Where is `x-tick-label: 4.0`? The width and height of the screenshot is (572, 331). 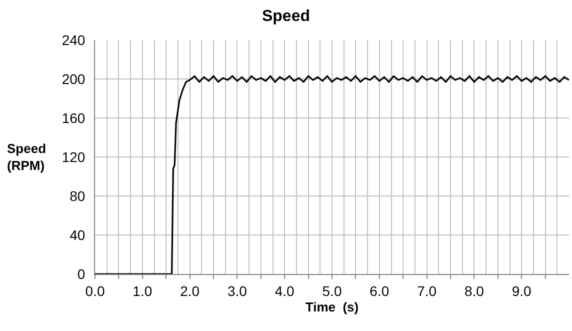 x-tick-label: 4.0 is located at coordinates (284, 290).